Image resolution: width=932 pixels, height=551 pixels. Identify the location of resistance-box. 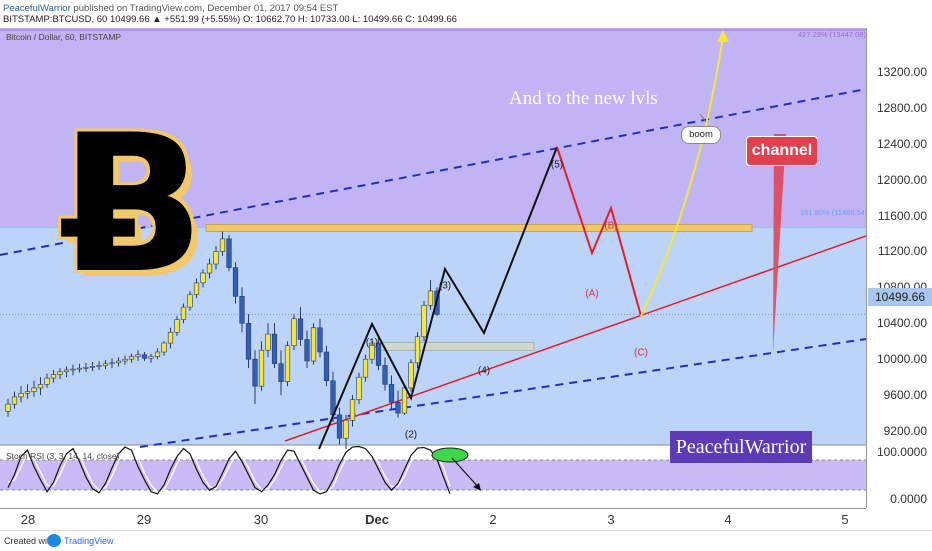
(479, 228).